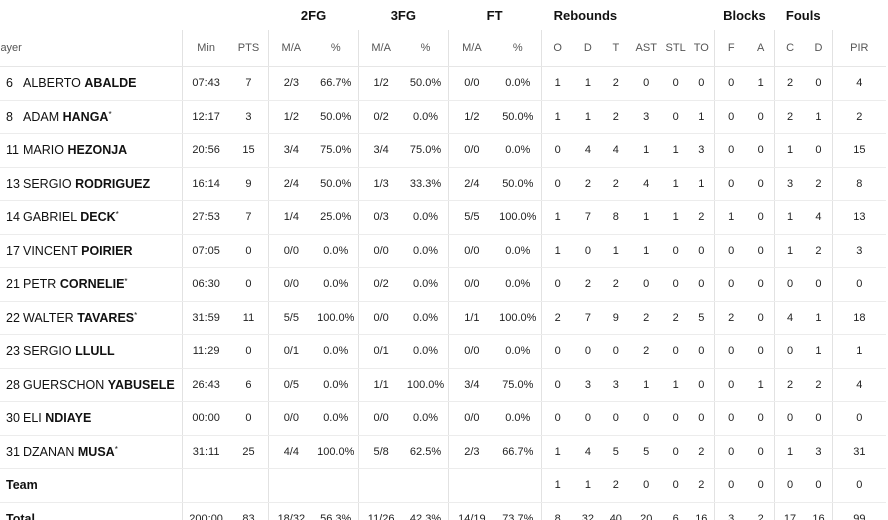 The height and width of the screenshot is (520, 888). I want to click on column-header: T, so click(615, 48).